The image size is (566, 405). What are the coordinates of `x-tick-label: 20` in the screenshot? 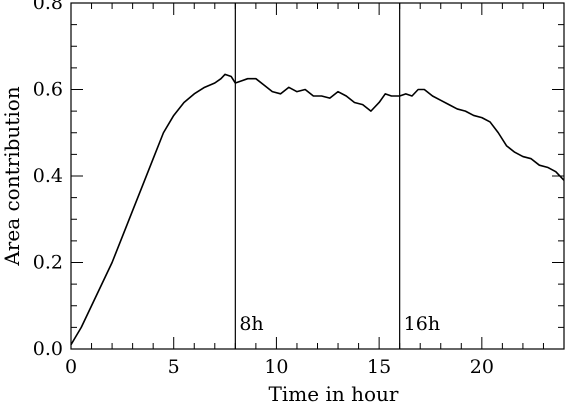 It's located at (482, 367).